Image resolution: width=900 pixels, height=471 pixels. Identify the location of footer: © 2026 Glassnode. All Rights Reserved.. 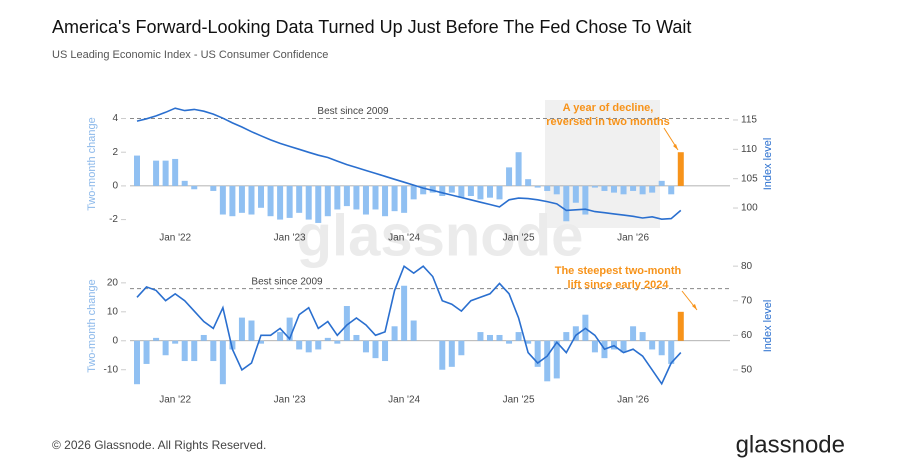
(159, 445).